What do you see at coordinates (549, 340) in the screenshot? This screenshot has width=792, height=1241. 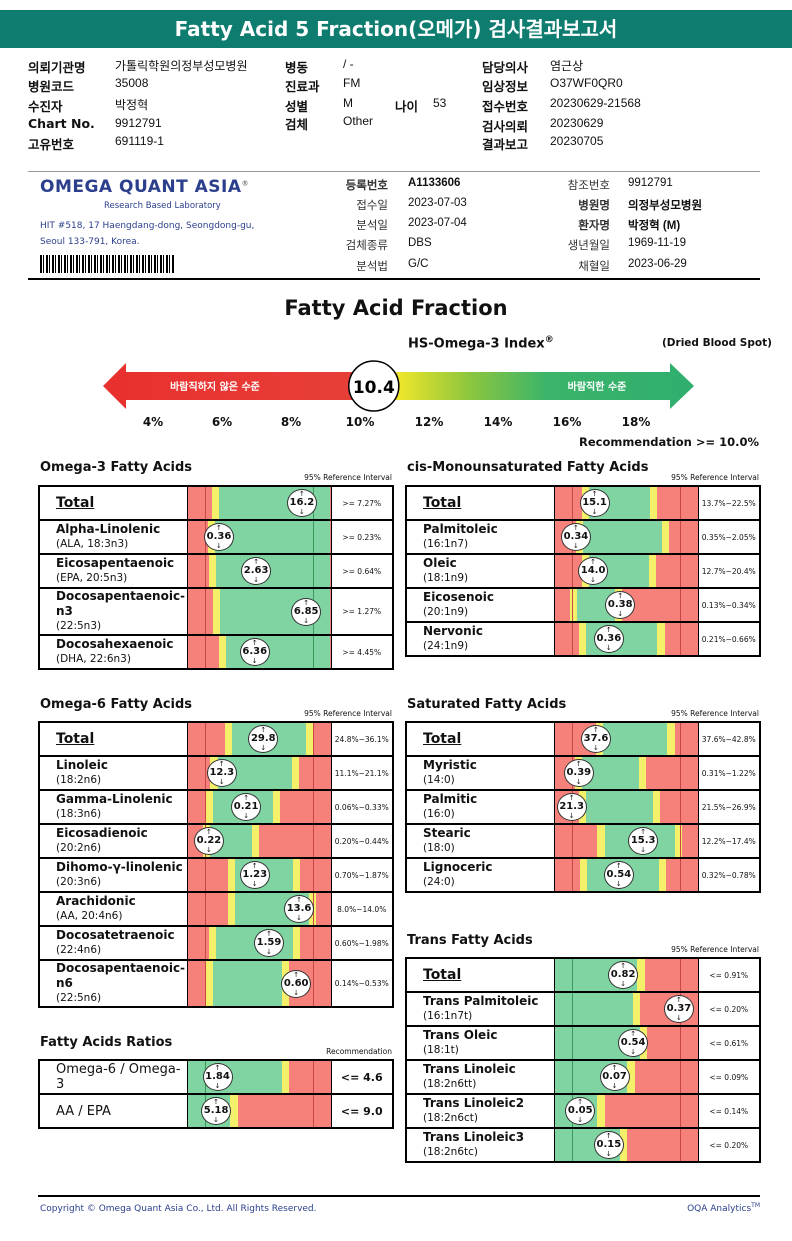 I see `registered-mark: ®` at bounding box center [549, 340].